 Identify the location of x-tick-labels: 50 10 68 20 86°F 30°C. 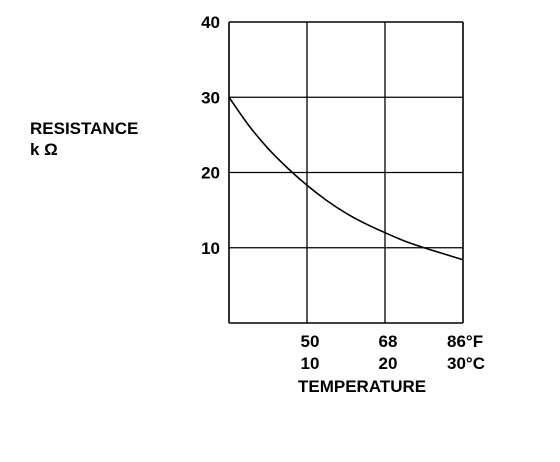
(393, 352).